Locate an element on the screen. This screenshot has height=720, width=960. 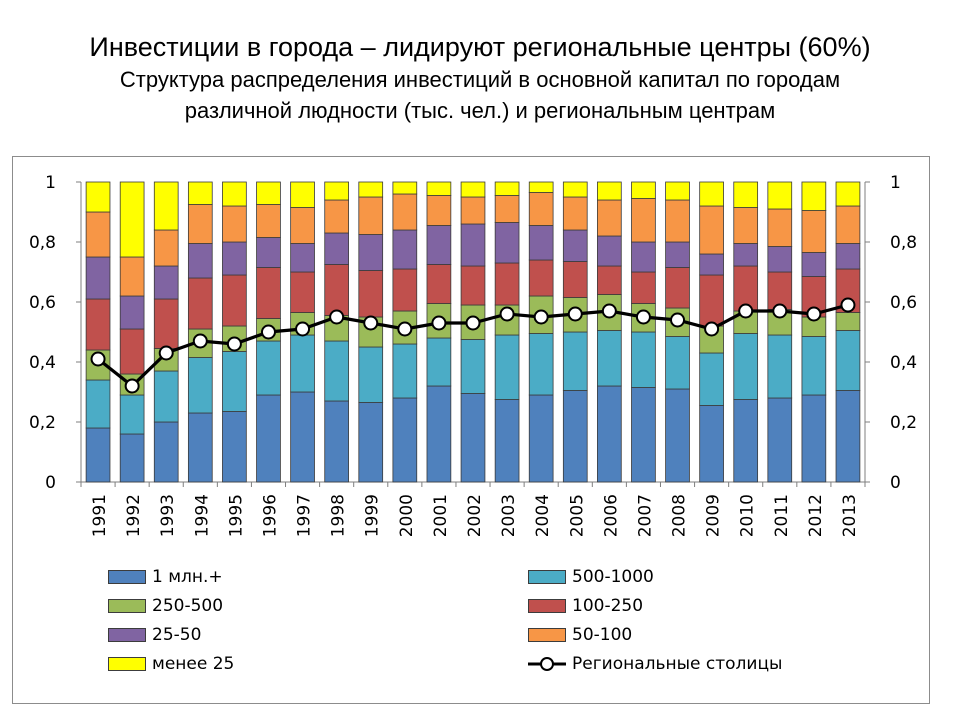
x-tick-label: 2006 is located at coordinates (611, 515).